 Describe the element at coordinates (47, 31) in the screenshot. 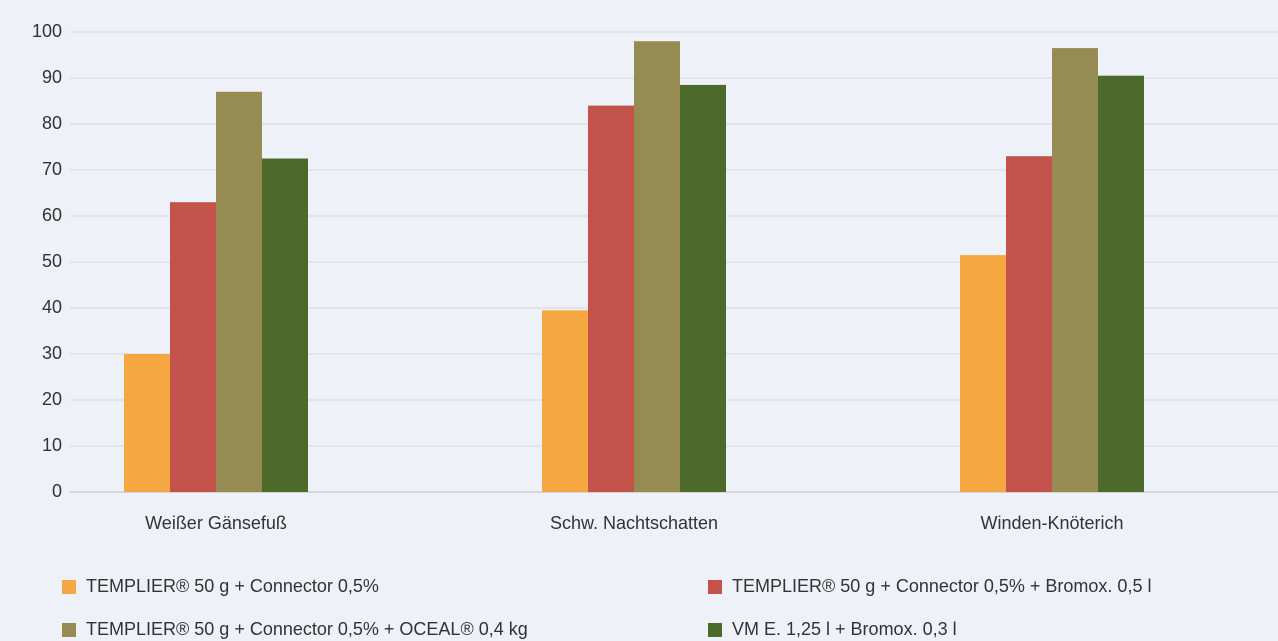

I see `y-tick-label: 100` at that location.